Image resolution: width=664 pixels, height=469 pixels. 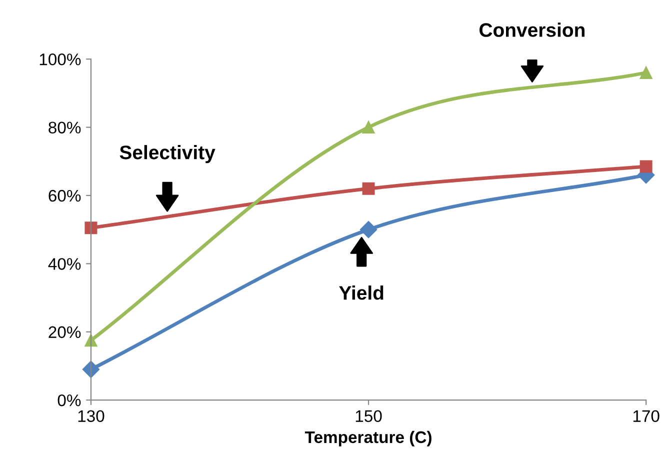 What do you see at coordinates (361, 292) in the screenshot?
I see `text: Yield` at bounding box center [361, 292].